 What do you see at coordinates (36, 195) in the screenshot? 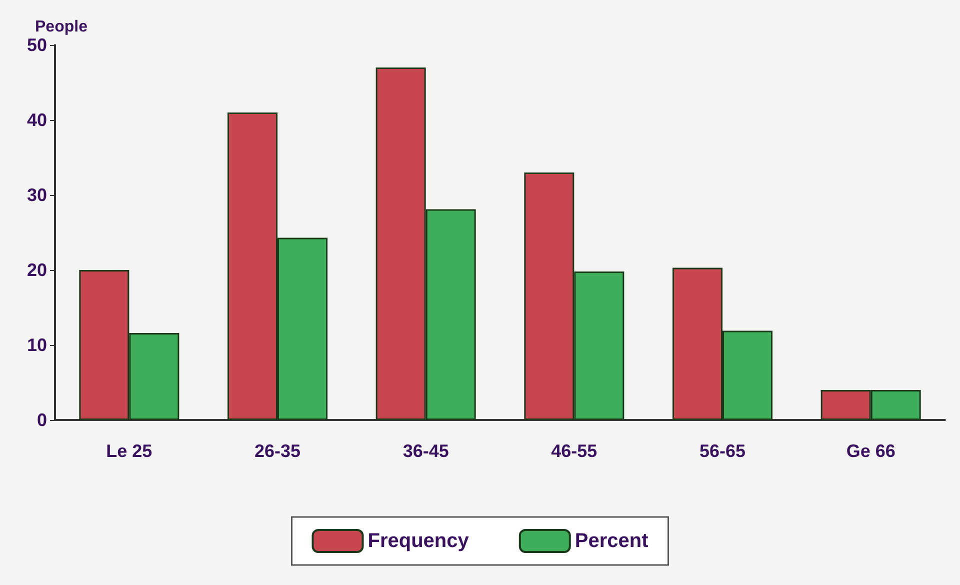
I see `y-tick-label: 30` at bounding box center [36, 195].